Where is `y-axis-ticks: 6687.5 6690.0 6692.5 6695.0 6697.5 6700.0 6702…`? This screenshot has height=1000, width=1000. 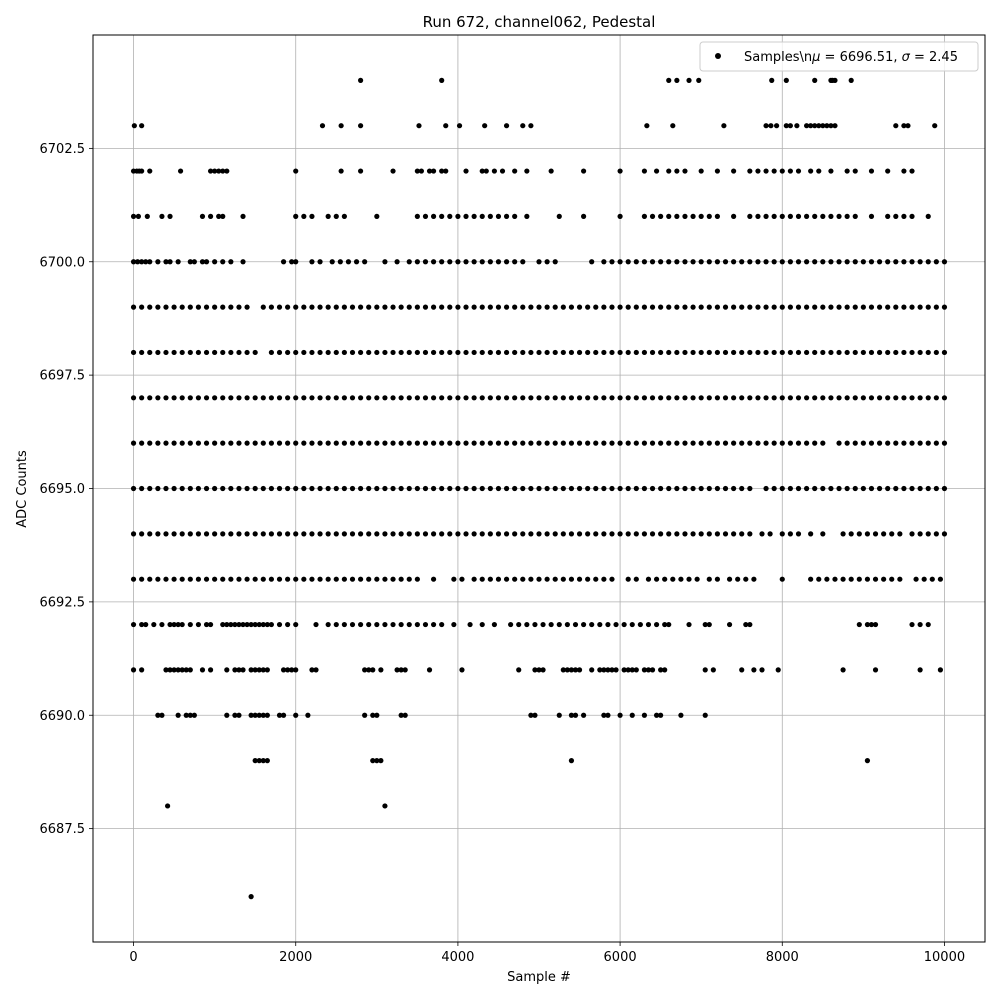
y-axis-ticks: 6687.5 6690.0 6692.5 6695.0 6697.5 6700.0 6702… is located at coordinates (66, 489).